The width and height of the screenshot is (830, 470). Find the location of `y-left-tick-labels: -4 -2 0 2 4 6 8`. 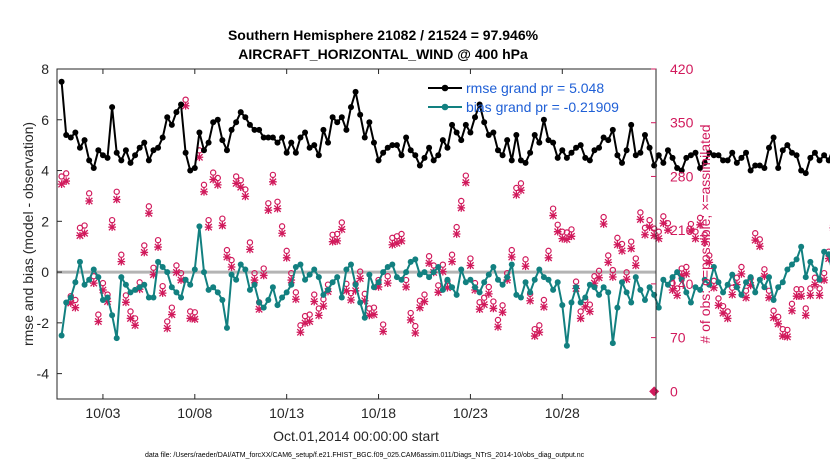

y-left-tick-labels: -4 -2 0 2 4 6 8 is located at coordinates (43, 221).